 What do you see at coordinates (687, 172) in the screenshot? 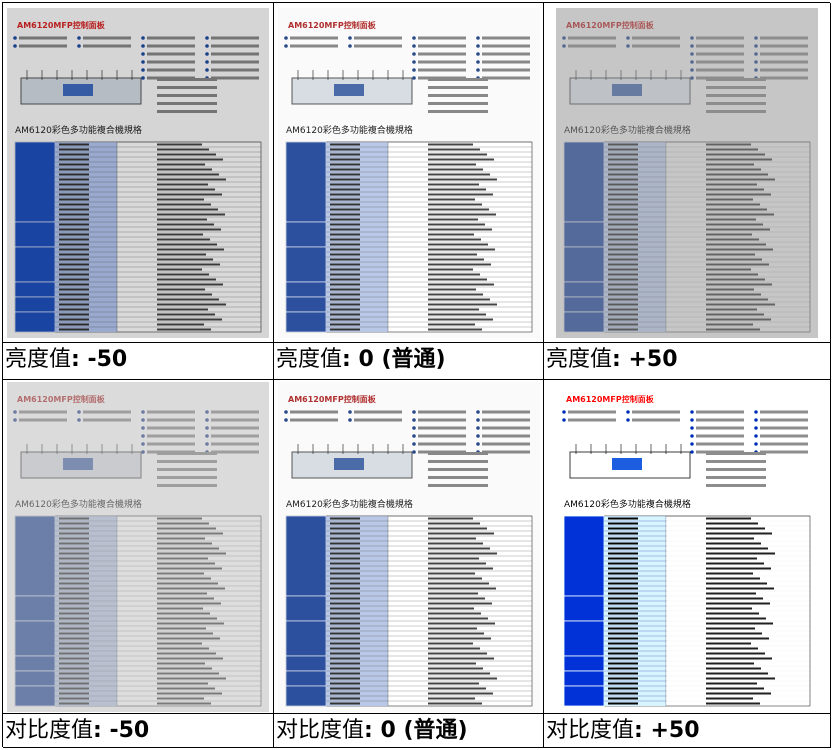
I see `document-thumbnail: AM6120MFP控制面板 AM6120彩色多功能複合機規格` at bounding box center [687, 172].